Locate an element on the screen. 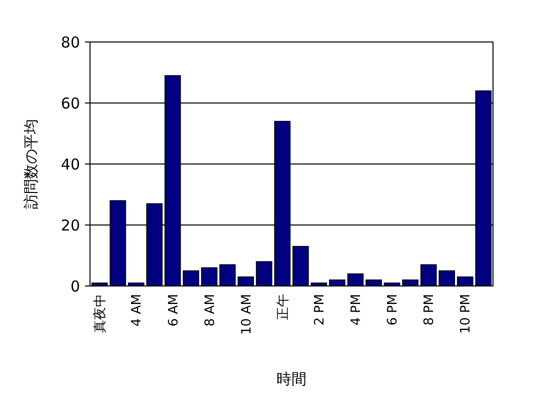  y-tick-label: 20 is located at coordinates (70, 225).